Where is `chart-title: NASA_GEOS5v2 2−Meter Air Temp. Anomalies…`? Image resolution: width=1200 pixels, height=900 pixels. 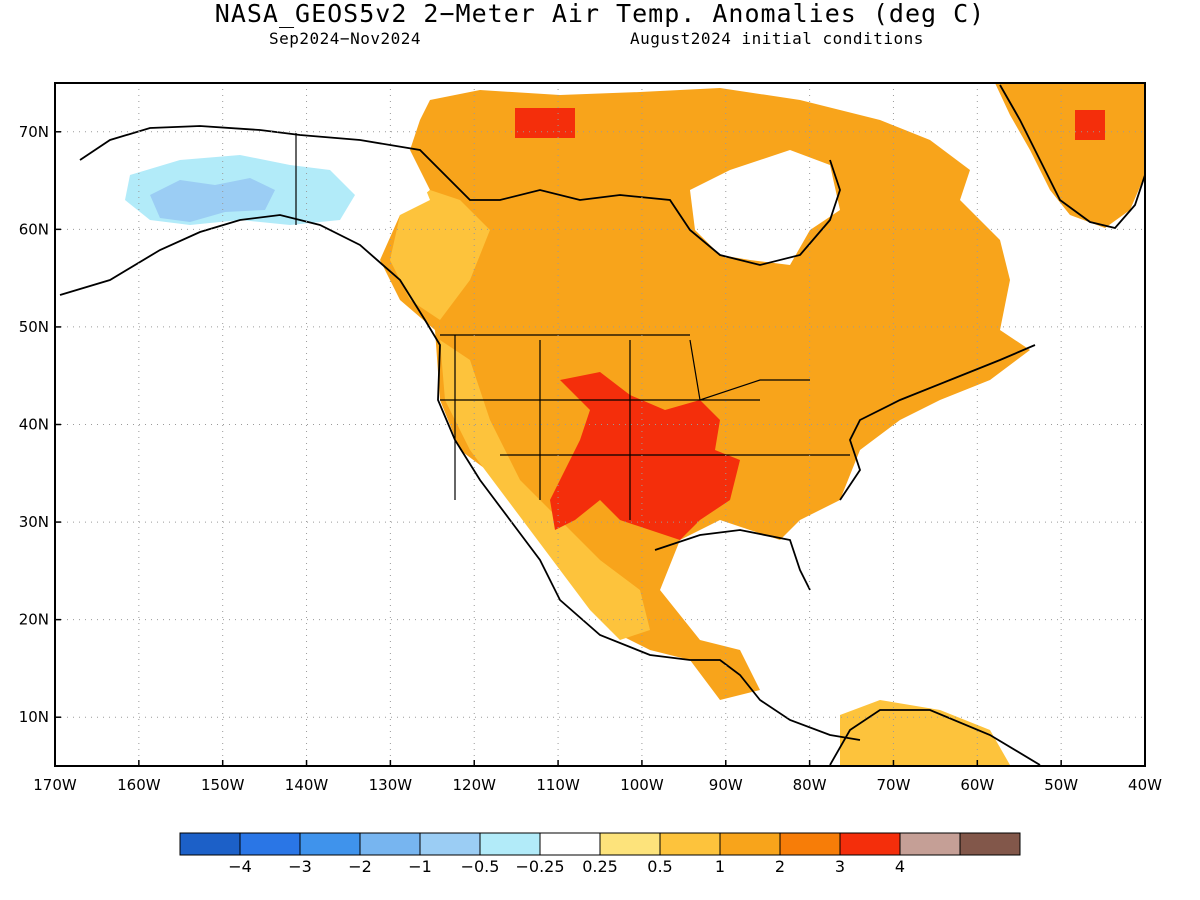
chart-title: NASA_GEOS5v2 2−Meter Air Temp. Anomalies… is located at coordinates (600, 14).